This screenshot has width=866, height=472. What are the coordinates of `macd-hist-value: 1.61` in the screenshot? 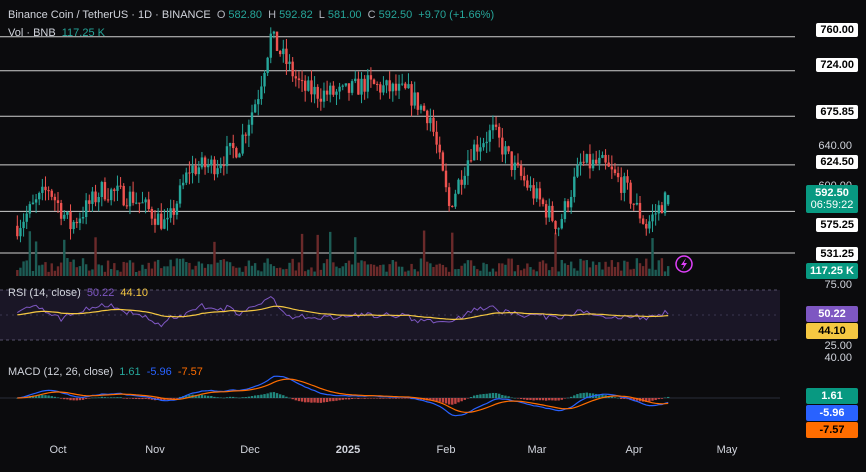 It's located at (130, 372).